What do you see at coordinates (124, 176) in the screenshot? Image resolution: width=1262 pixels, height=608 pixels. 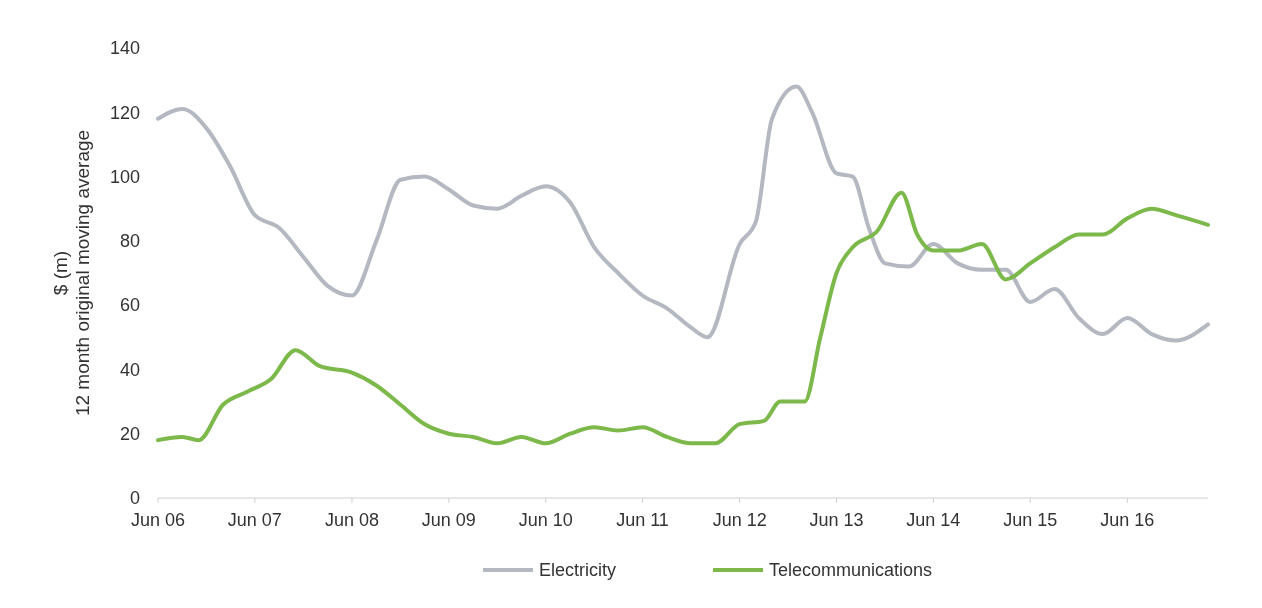 I see `y-tick-label: 100` at bounding box center [124, 176].